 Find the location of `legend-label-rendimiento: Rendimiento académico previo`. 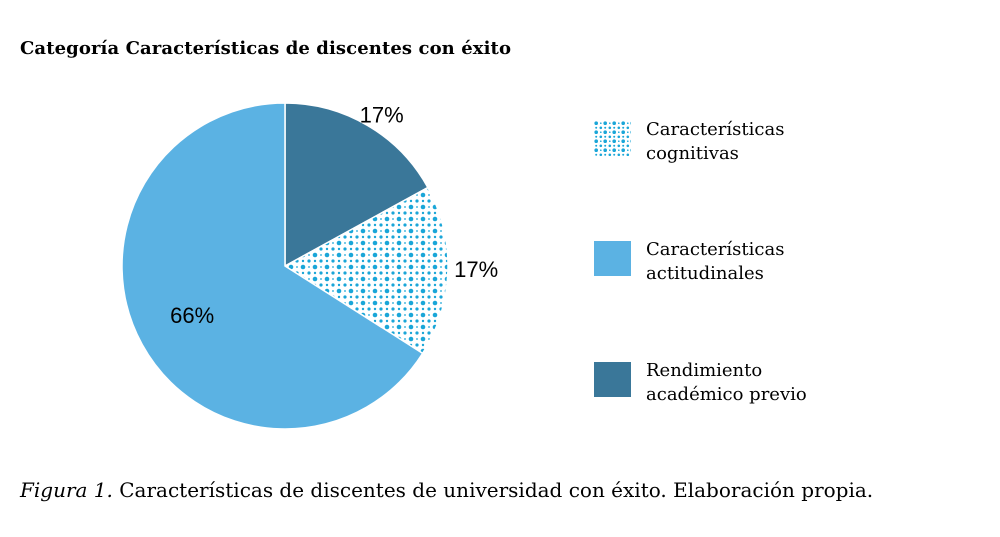

legend-label-rendimiento: Rendimiento académico previo is located at coordinates (726, 382).